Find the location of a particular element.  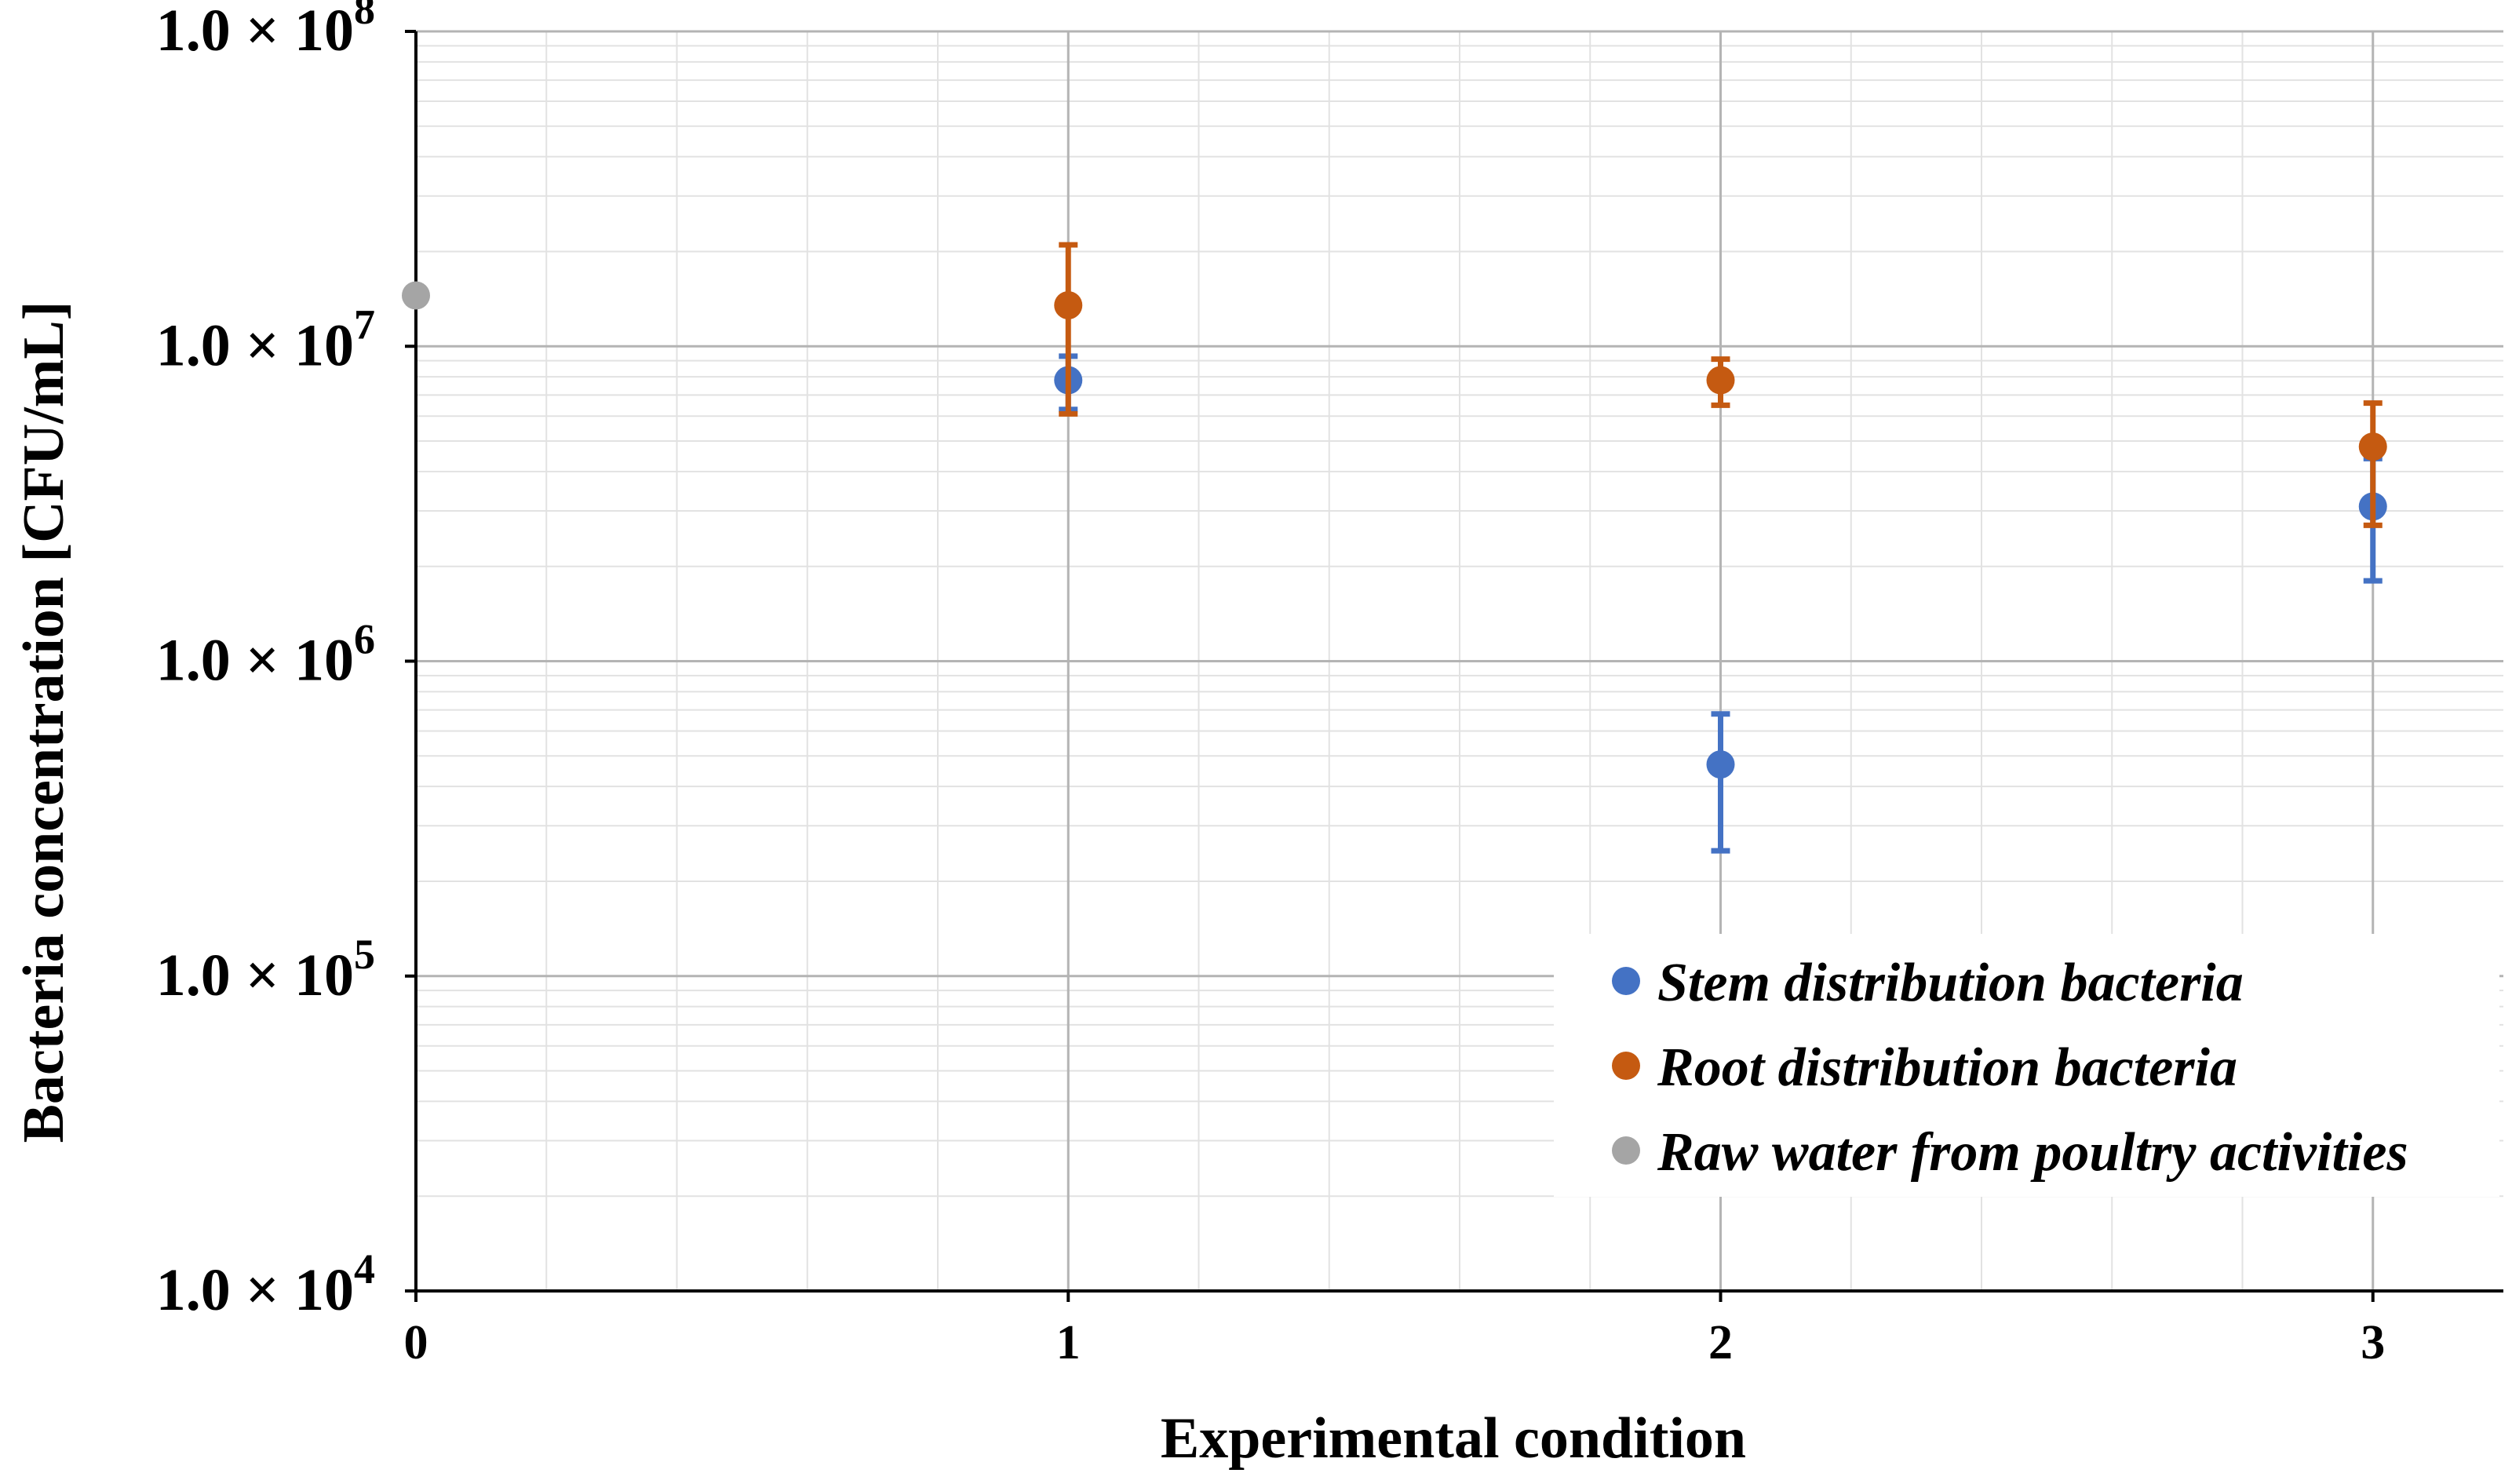

legend-box is located at coordinates (2027, 1065).